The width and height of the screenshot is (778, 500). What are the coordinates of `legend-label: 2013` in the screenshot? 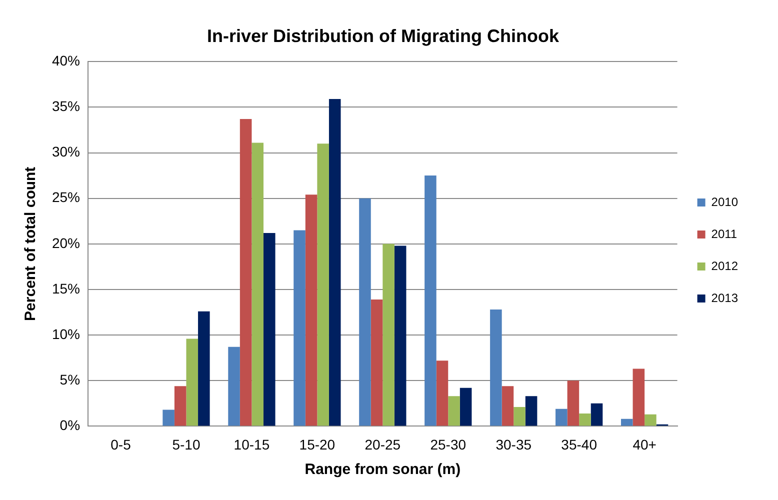 It's located at (724, 297).